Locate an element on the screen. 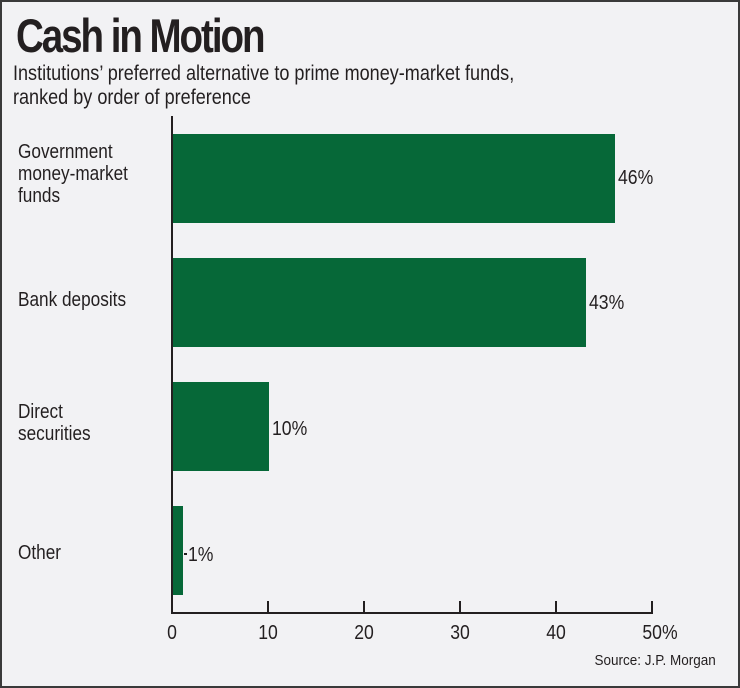 Image resolution: width=740 pixels, height=688 pixels. y-axis-line is located at coordinates (172, 365).